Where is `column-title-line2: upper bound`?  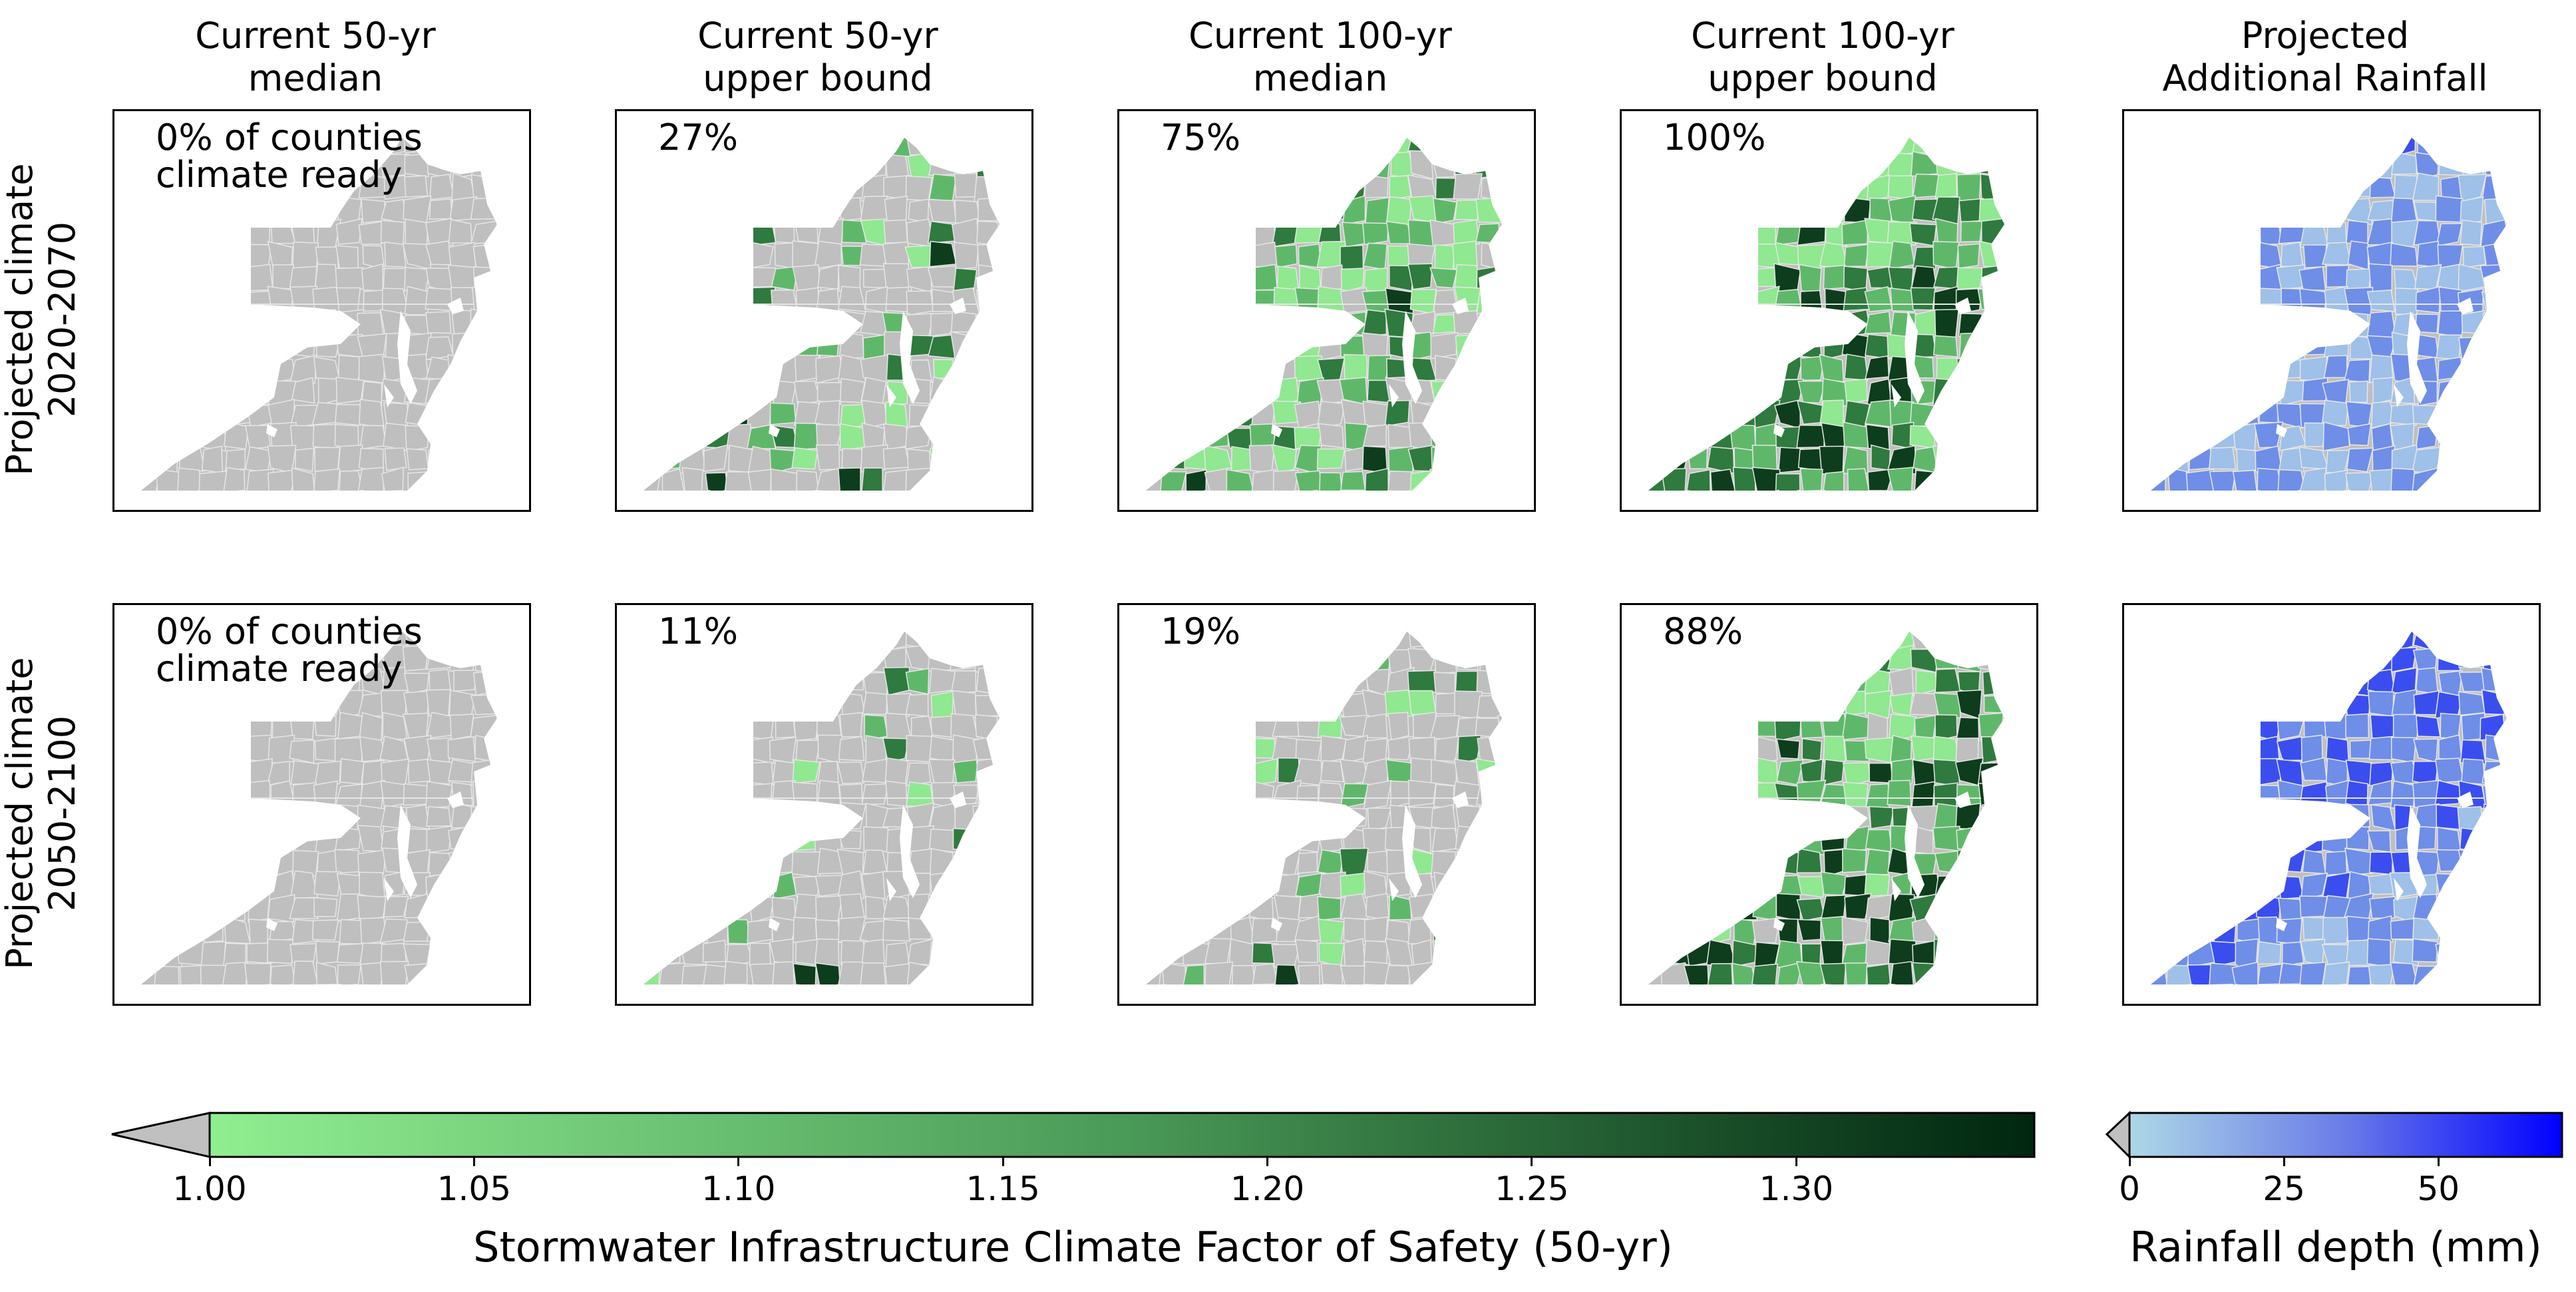
column-title-line2: upper bound is located at coordinates (818, 78).